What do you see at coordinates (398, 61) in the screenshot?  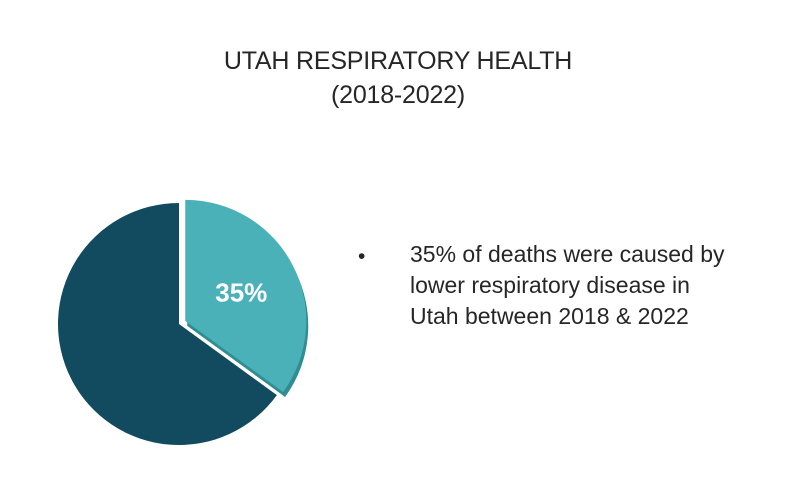 I see `chart-title-line1: UTAH RESPIRATORY HEALTH` at bounding box center [398, 61].